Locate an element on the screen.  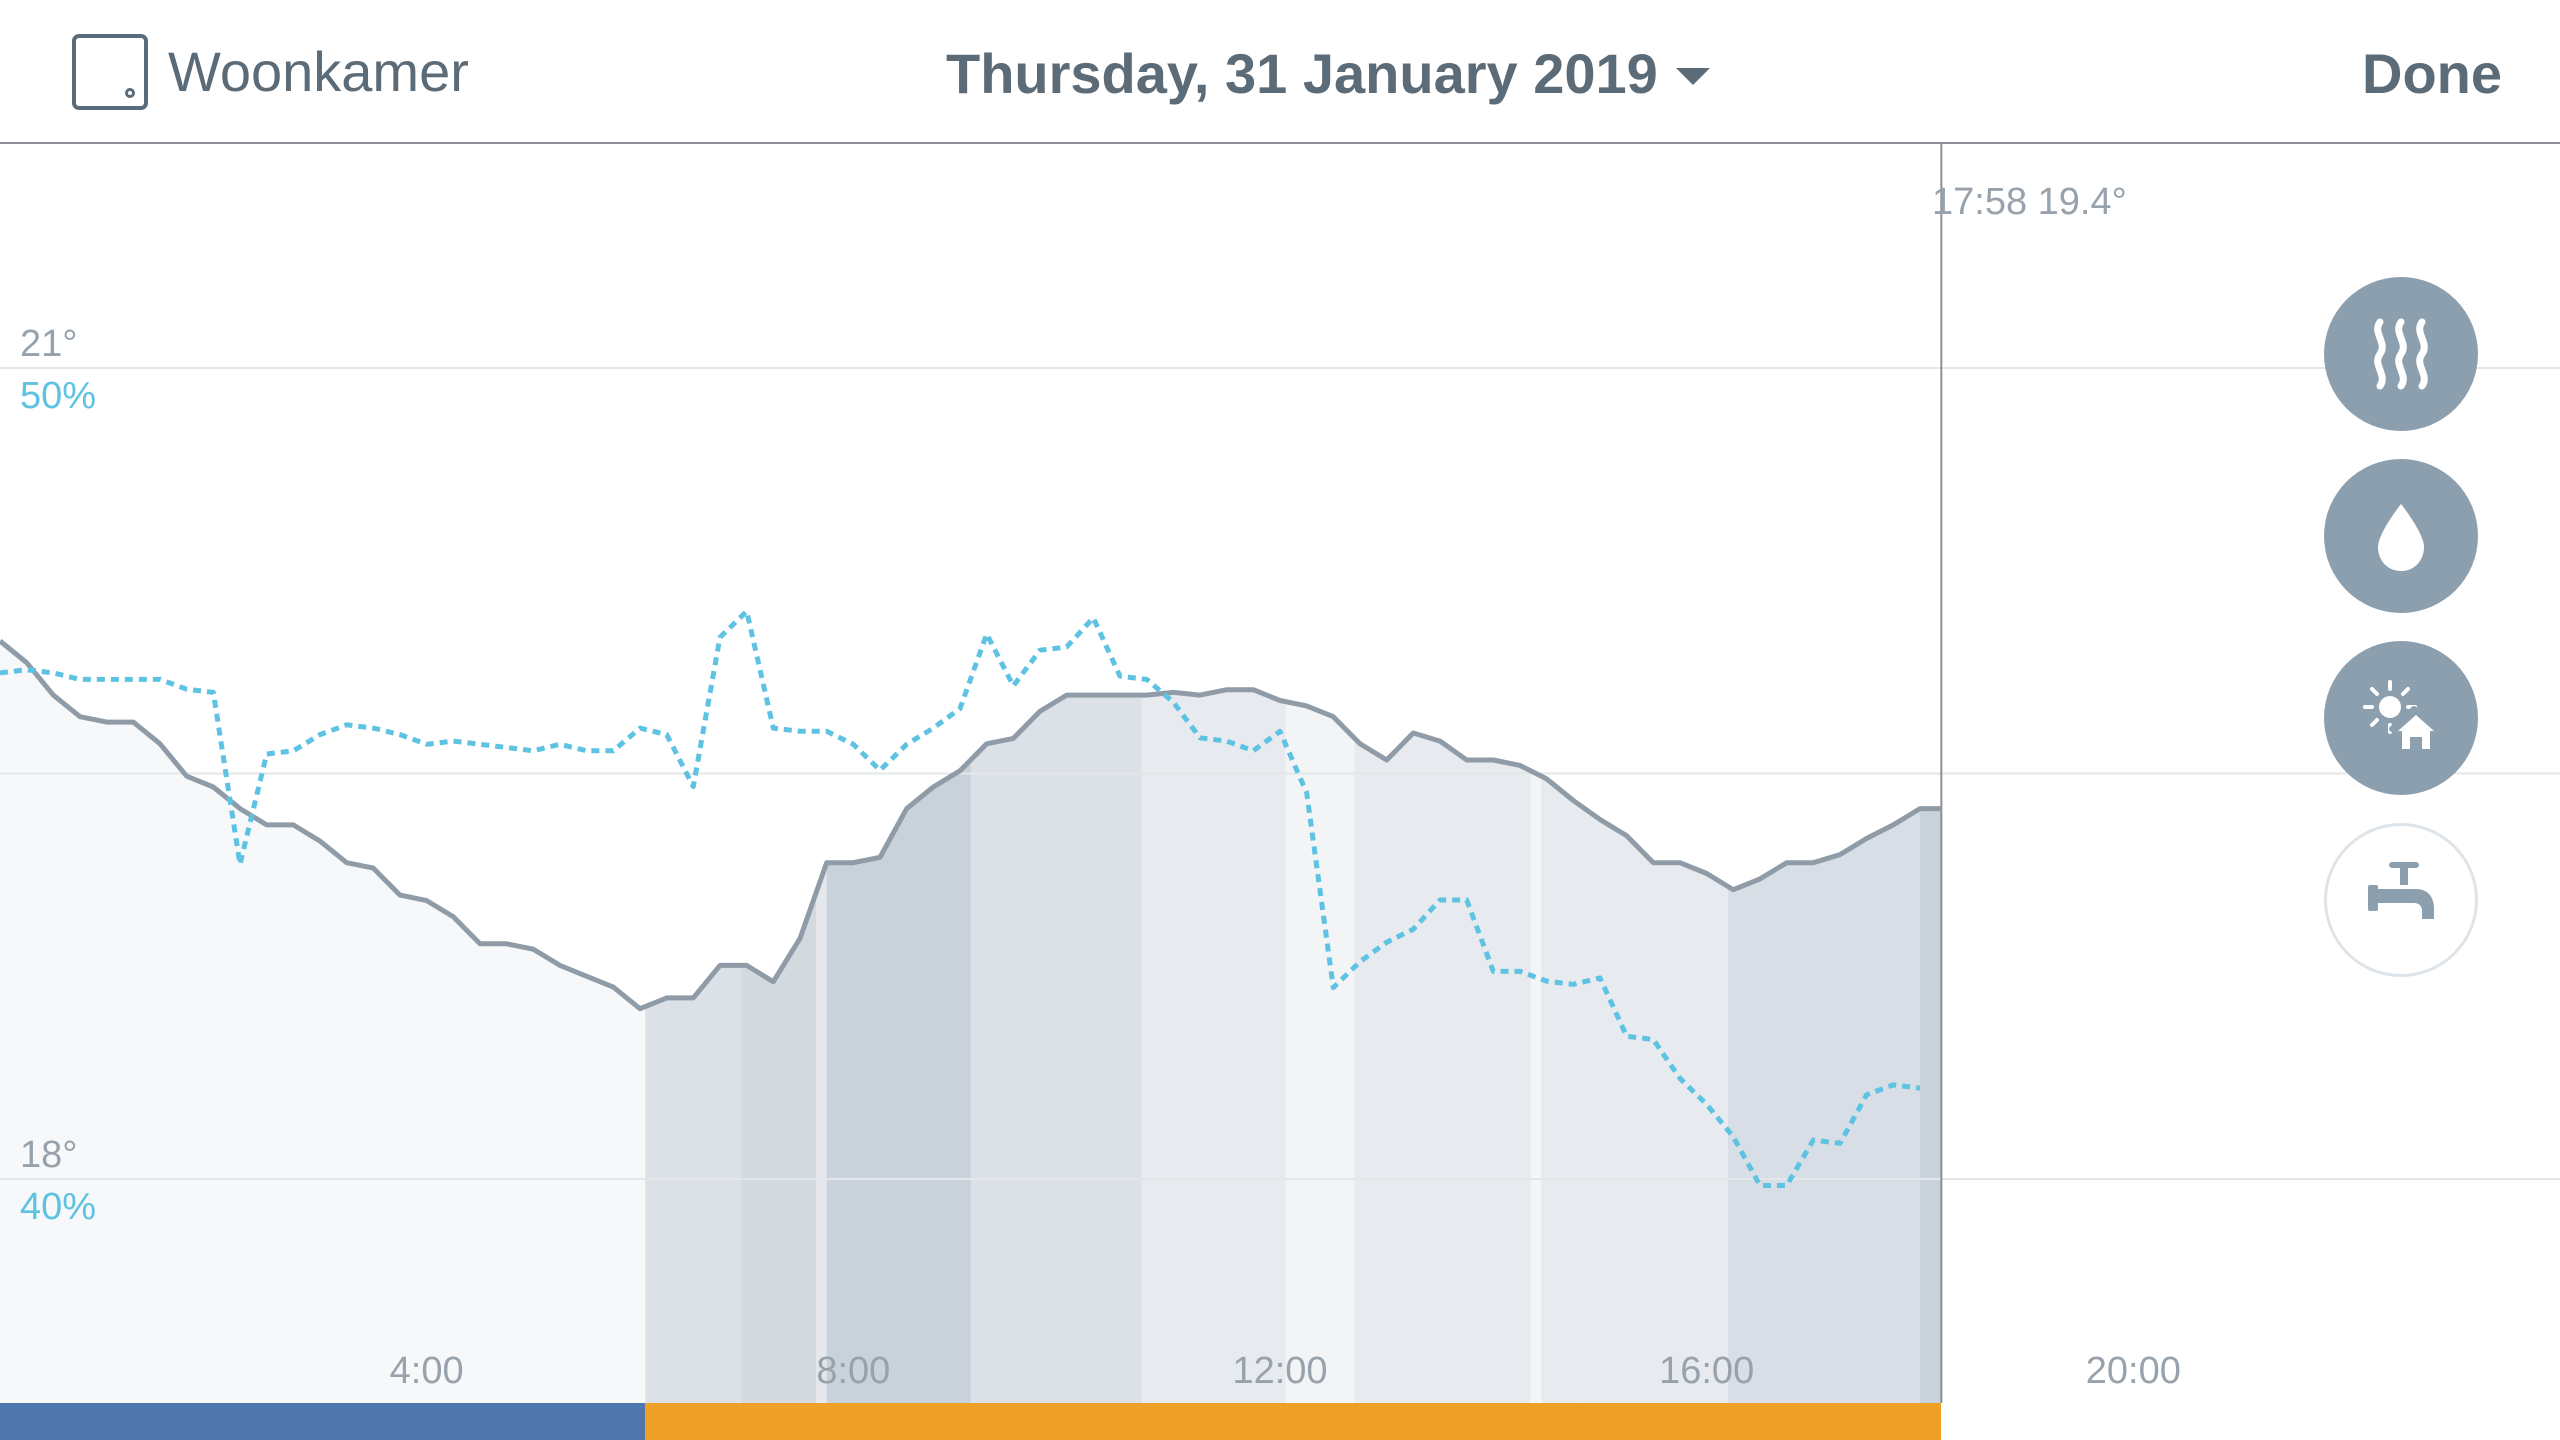
mode-segment-away is located at coordinates (1293, 1421).